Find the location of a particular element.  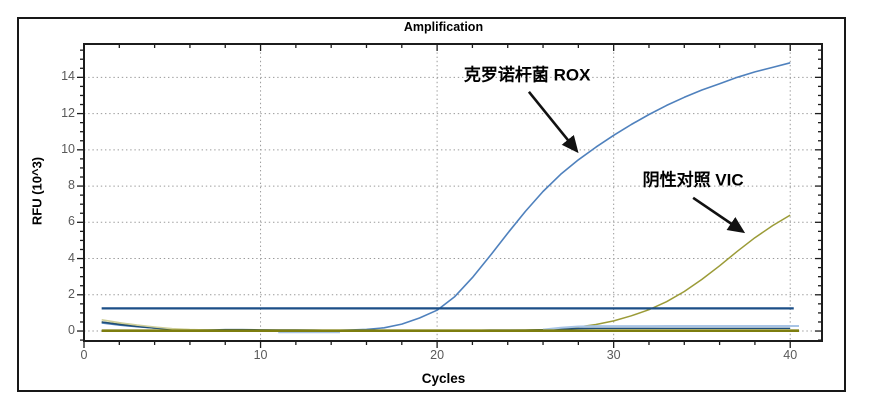

y-tick-label: 14 is located at coordinates (68, 76).